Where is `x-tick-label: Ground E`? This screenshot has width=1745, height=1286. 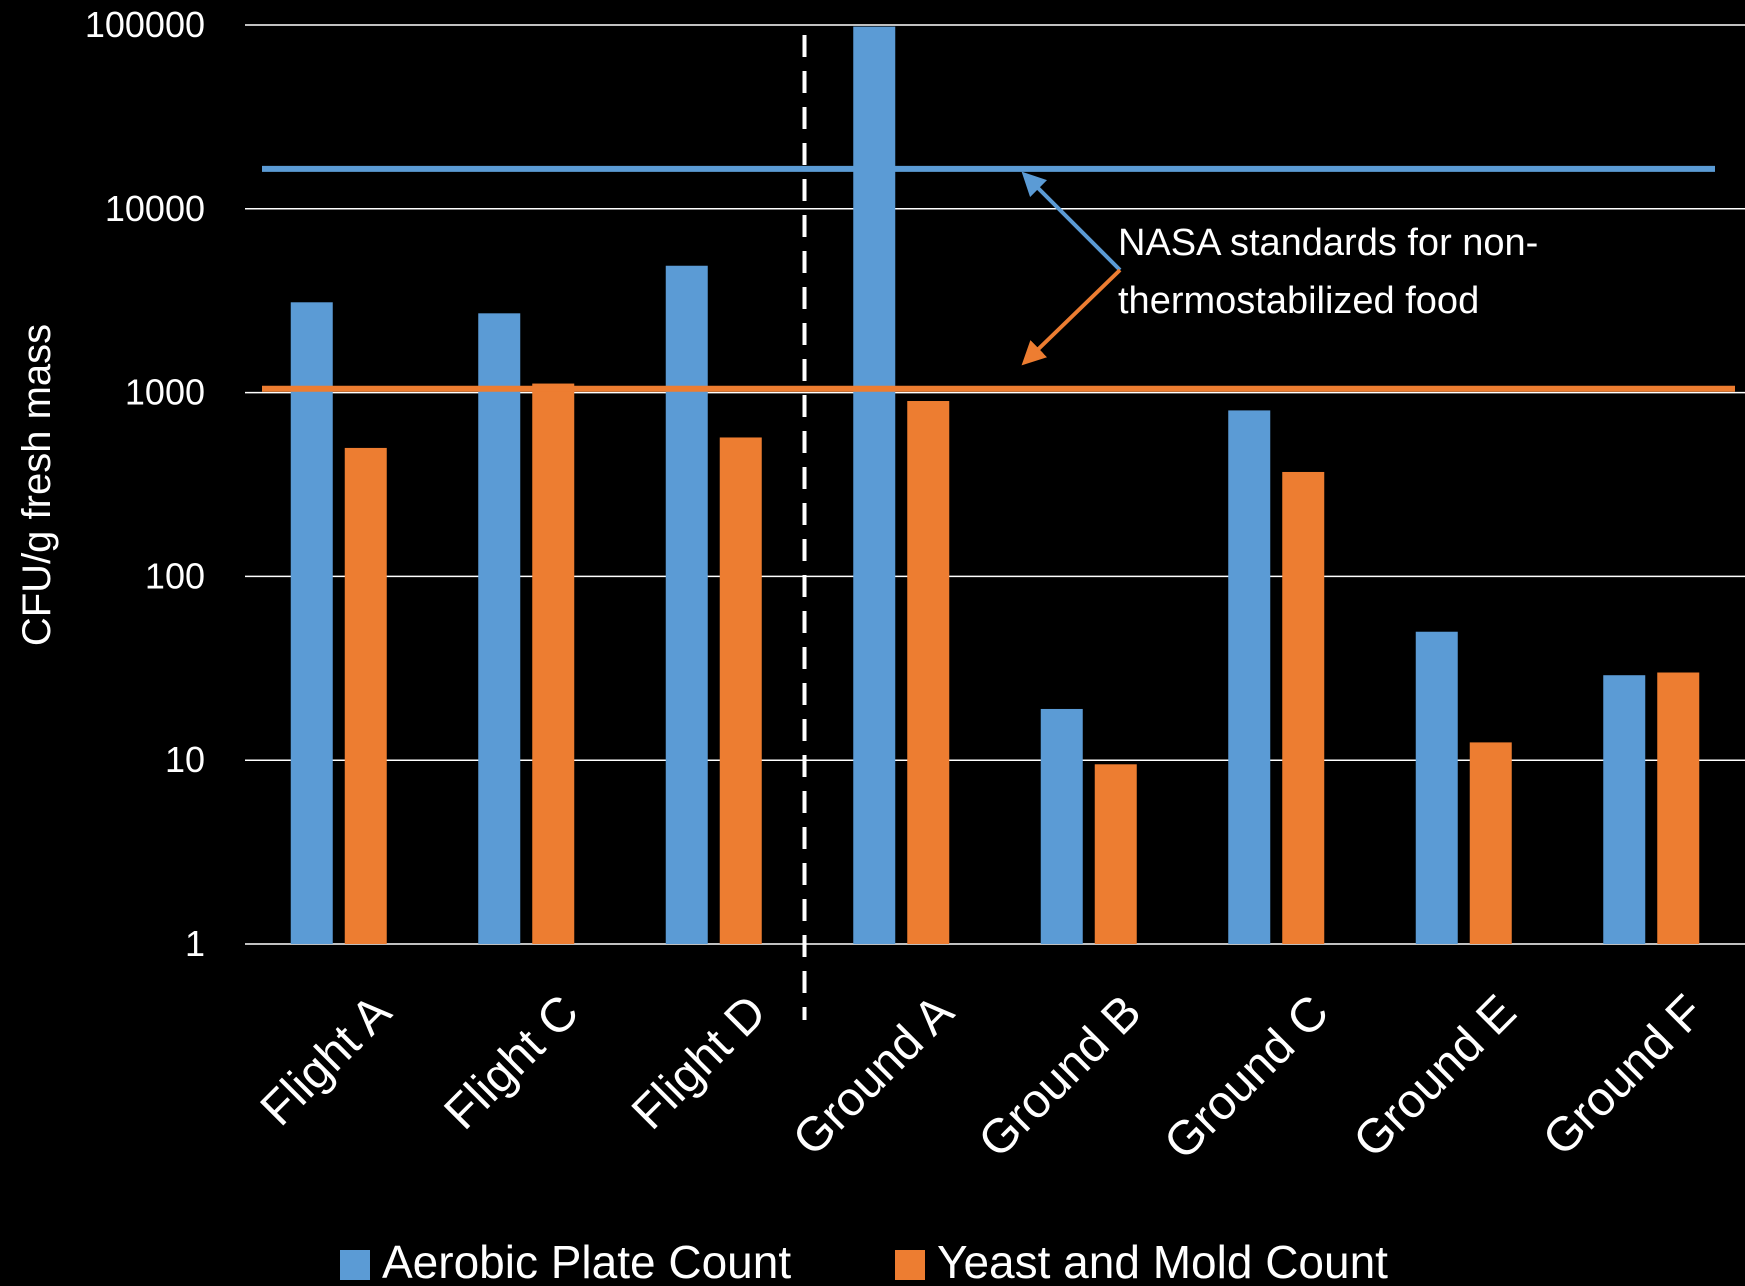
x-tick-label: Ground E is located at coordinates (1435, 1076).